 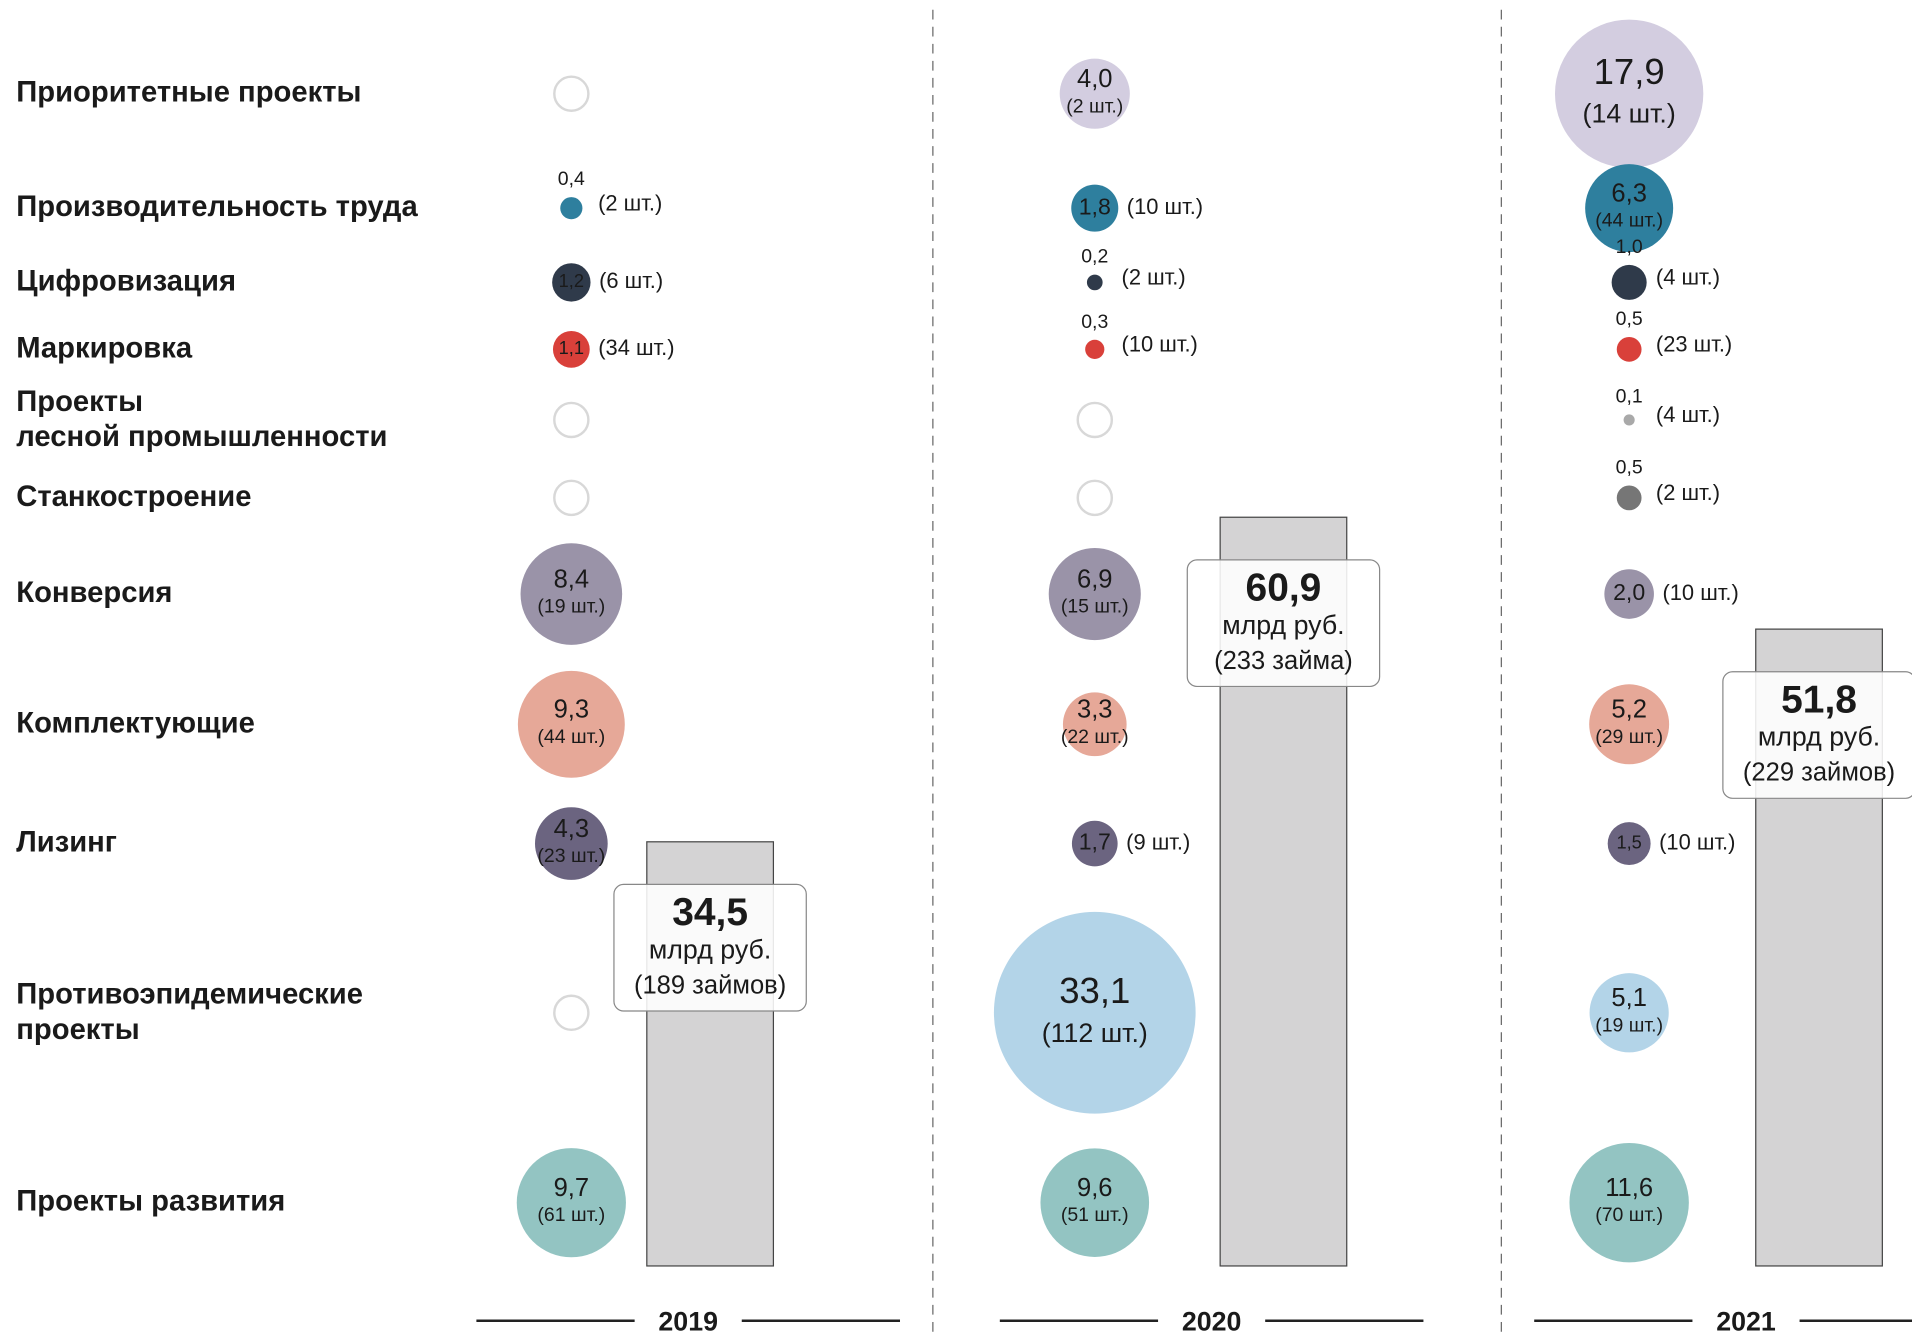 What do you see at coordinates (1094, 322) in the screenshot?
I see `value-label: 0,3` at bounding box center [1094, 322].